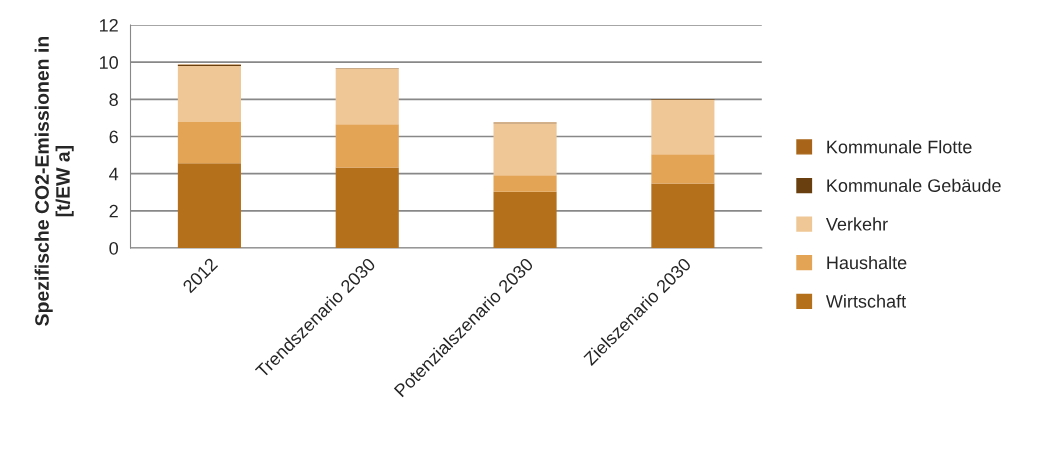 The image size is (1061, 455). Describe the element at coordinates (865, 301) in the screenshot. I see `legend-label: Wirtschaft` at that location.